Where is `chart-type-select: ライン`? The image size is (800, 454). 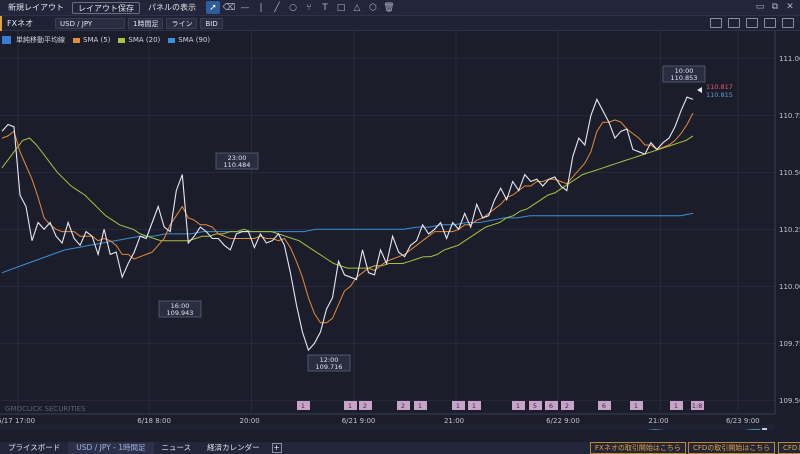
chart-type-select: ライン is located at coordinates (182, 23).